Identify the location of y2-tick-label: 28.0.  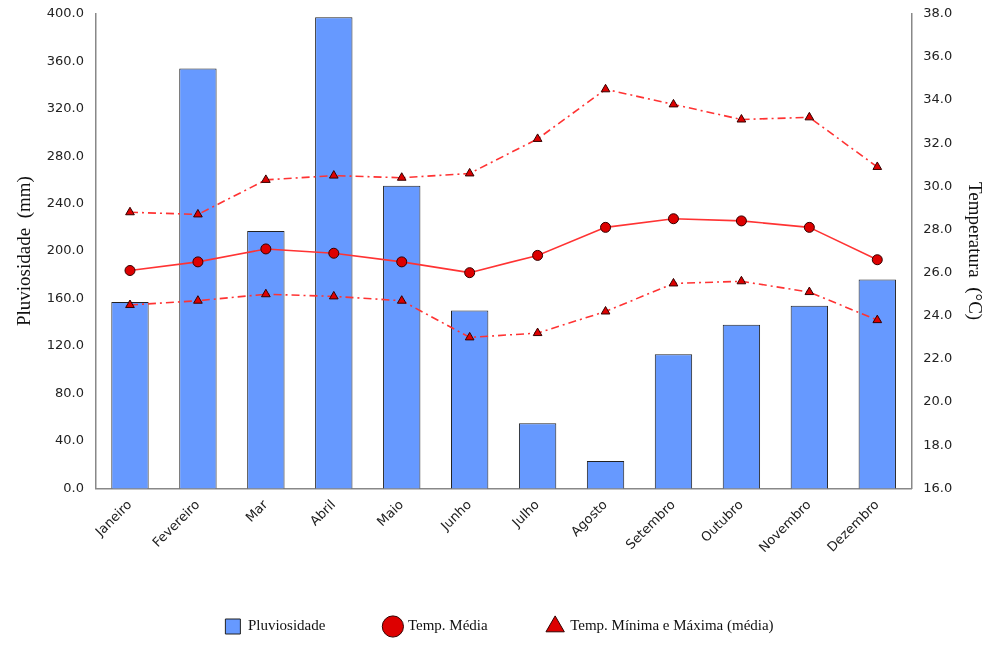
(938, 228).